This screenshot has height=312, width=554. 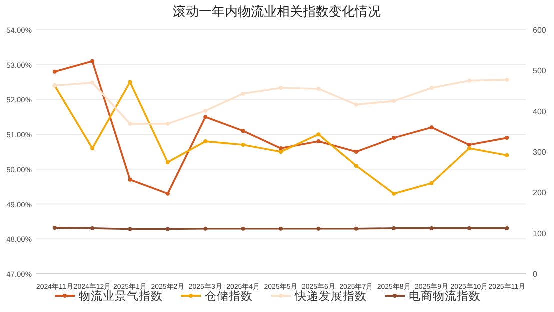 I want to click on chart-title: 滚动一年内物流业相关指数变化情况, so click(x=277, y=11).